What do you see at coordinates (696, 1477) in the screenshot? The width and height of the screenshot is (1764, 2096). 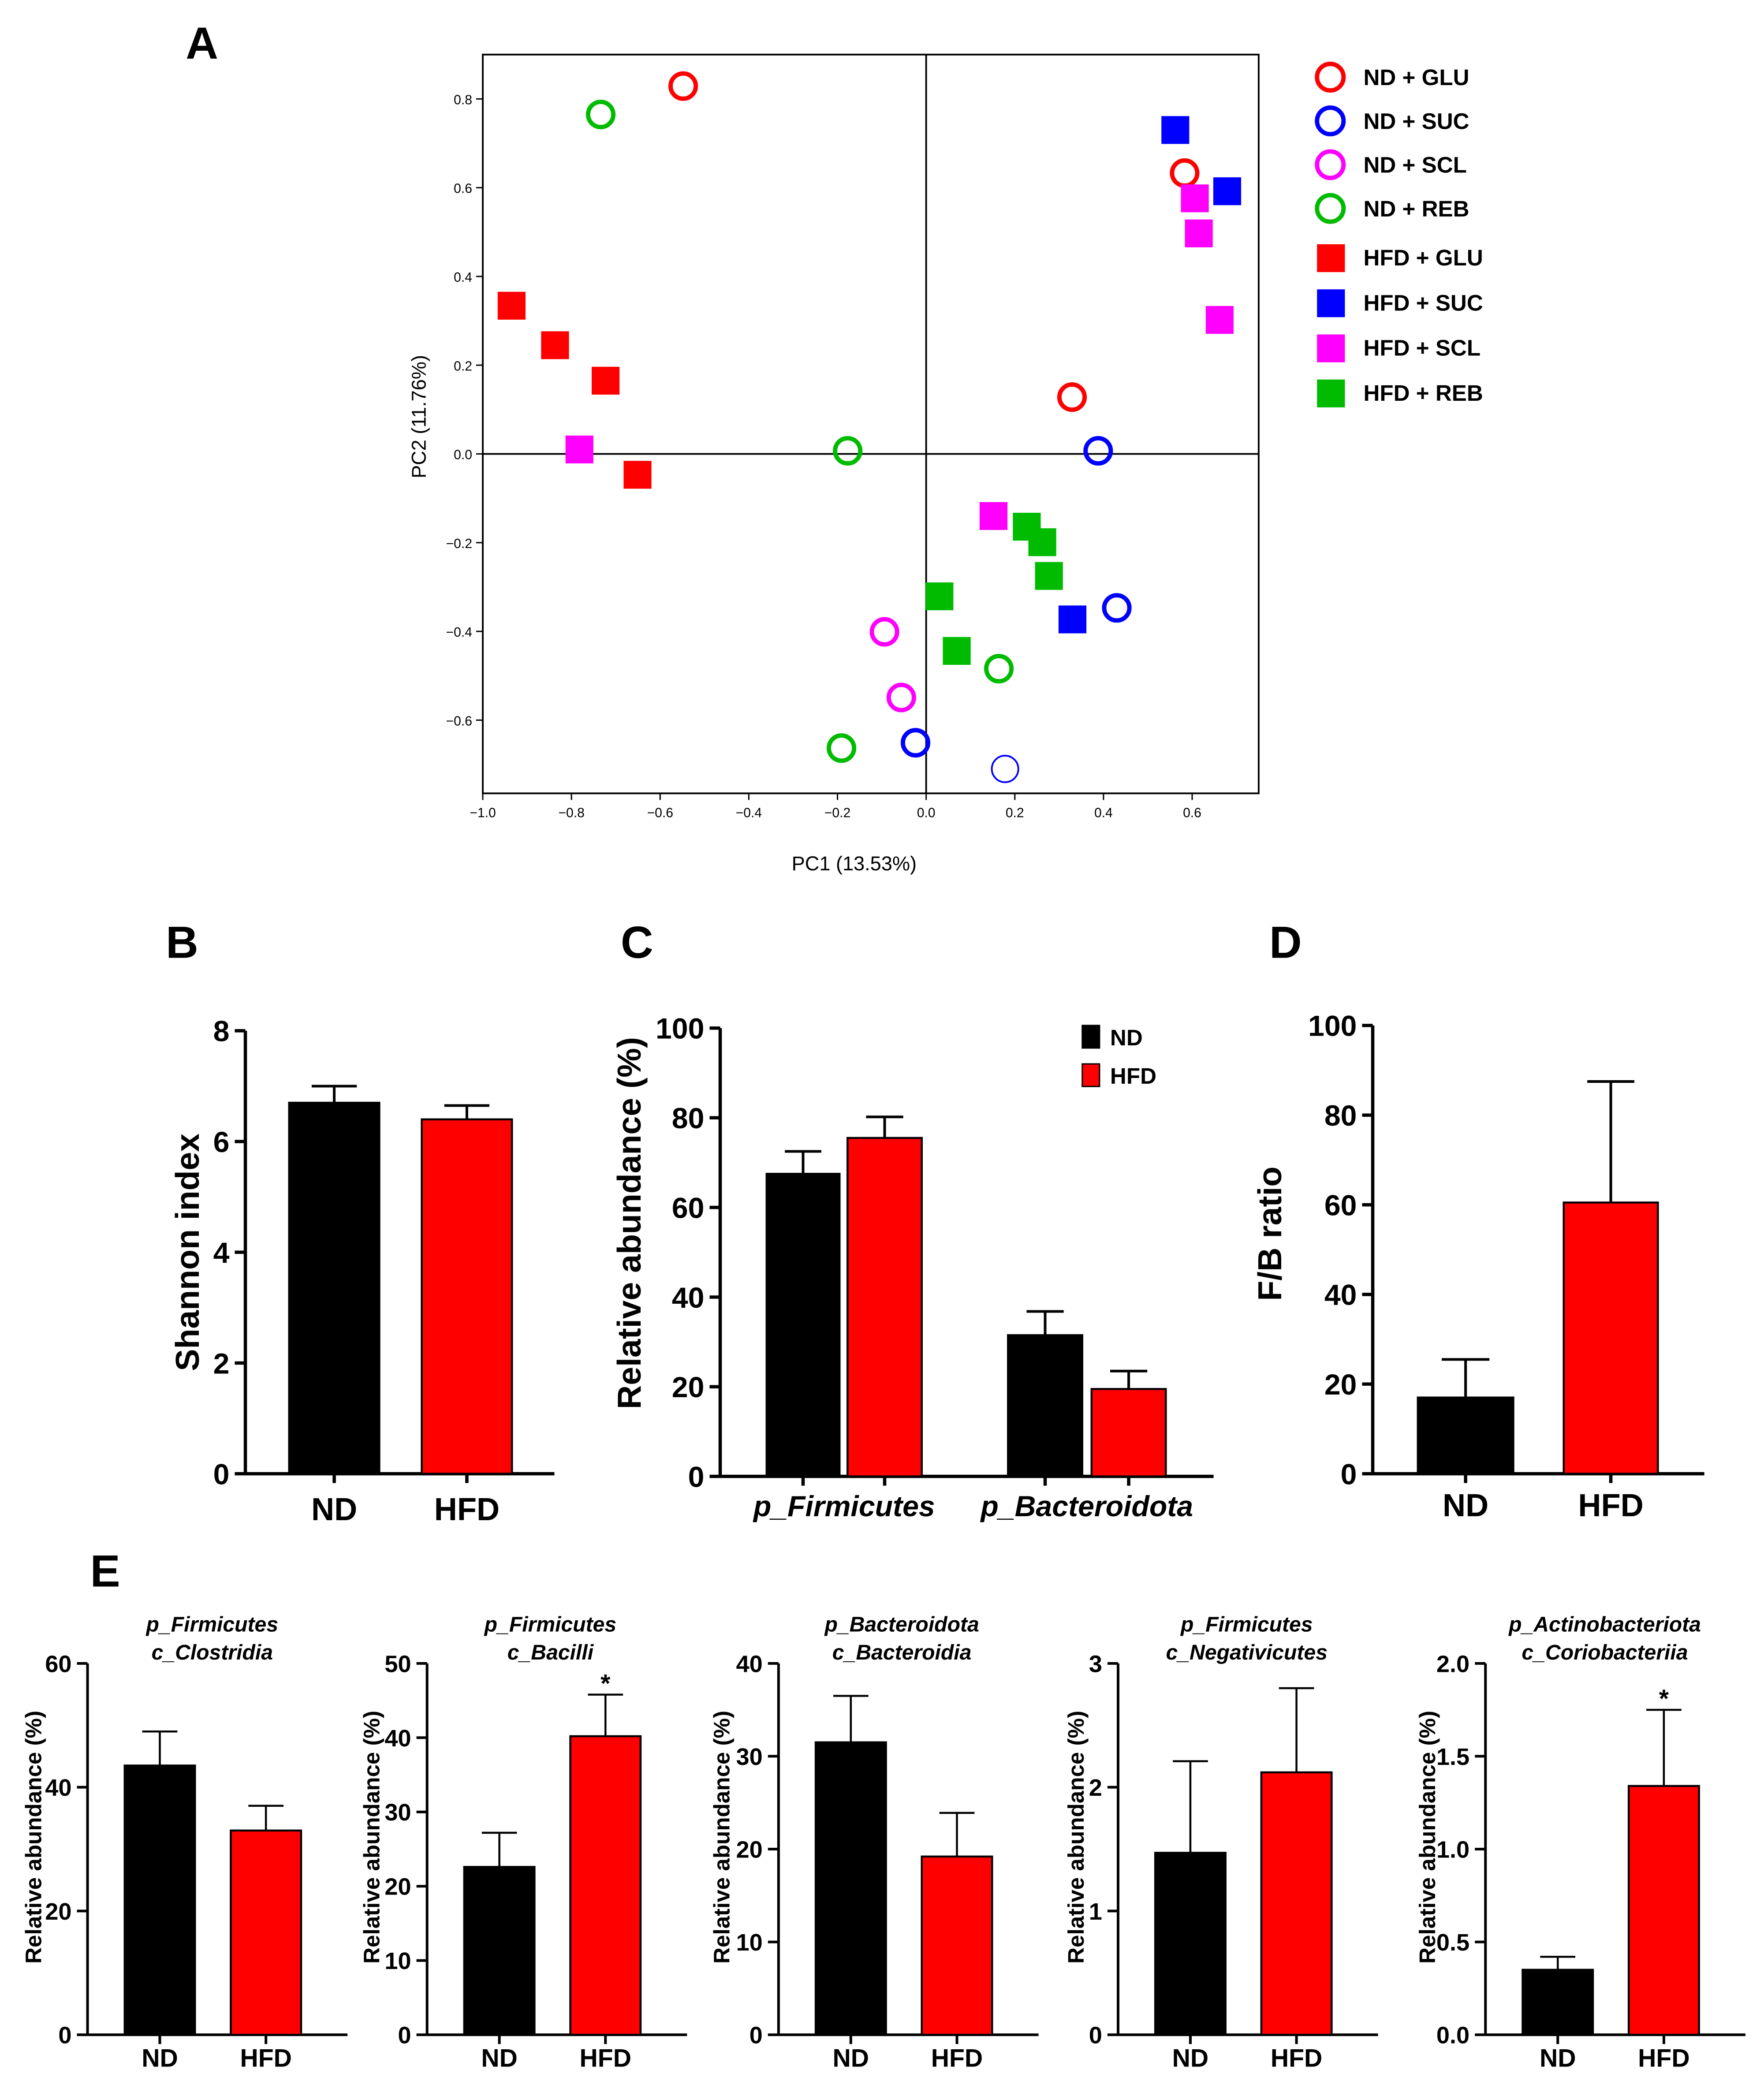 I see `y-tick-label: 0` at bounding box center [696, 1477].